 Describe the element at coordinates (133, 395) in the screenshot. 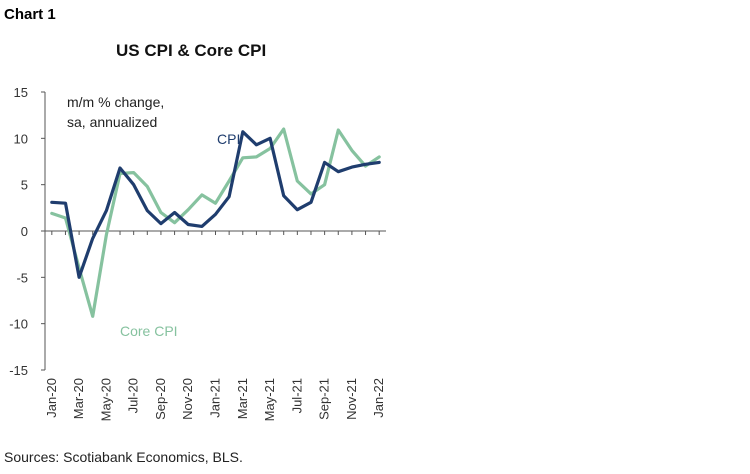

I see `x-tick-label: Jul-20` at that location.